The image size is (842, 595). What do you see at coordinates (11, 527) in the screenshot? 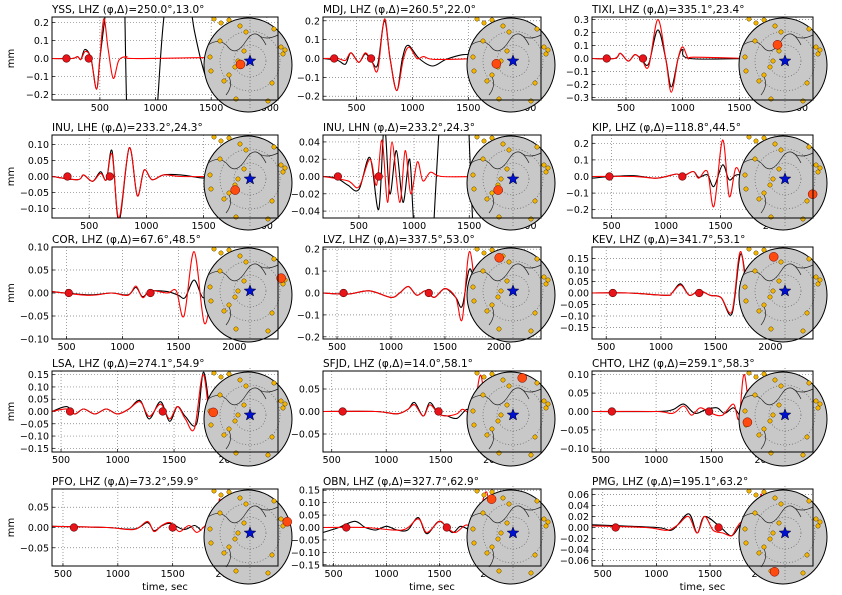
I see `y-axis-label: mm` at bounding box center [11, 527].